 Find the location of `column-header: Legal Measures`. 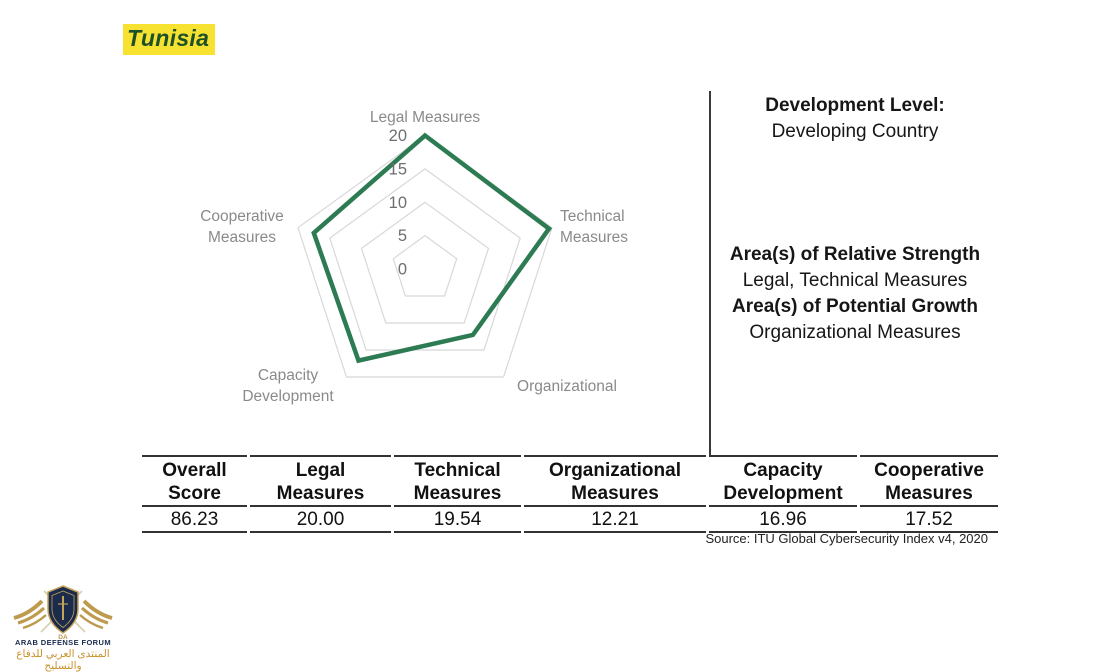

column-header: Legal Measures is located at coordinates (320, 482).